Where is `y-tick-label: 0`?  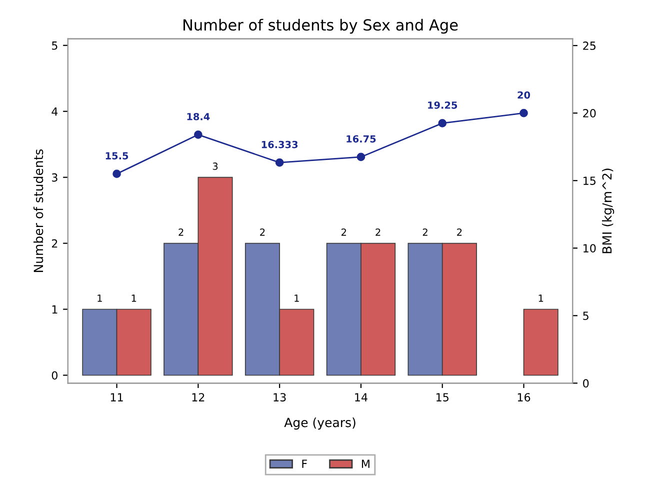 y-tick-label: 0 is located at coordinates (55, 375).